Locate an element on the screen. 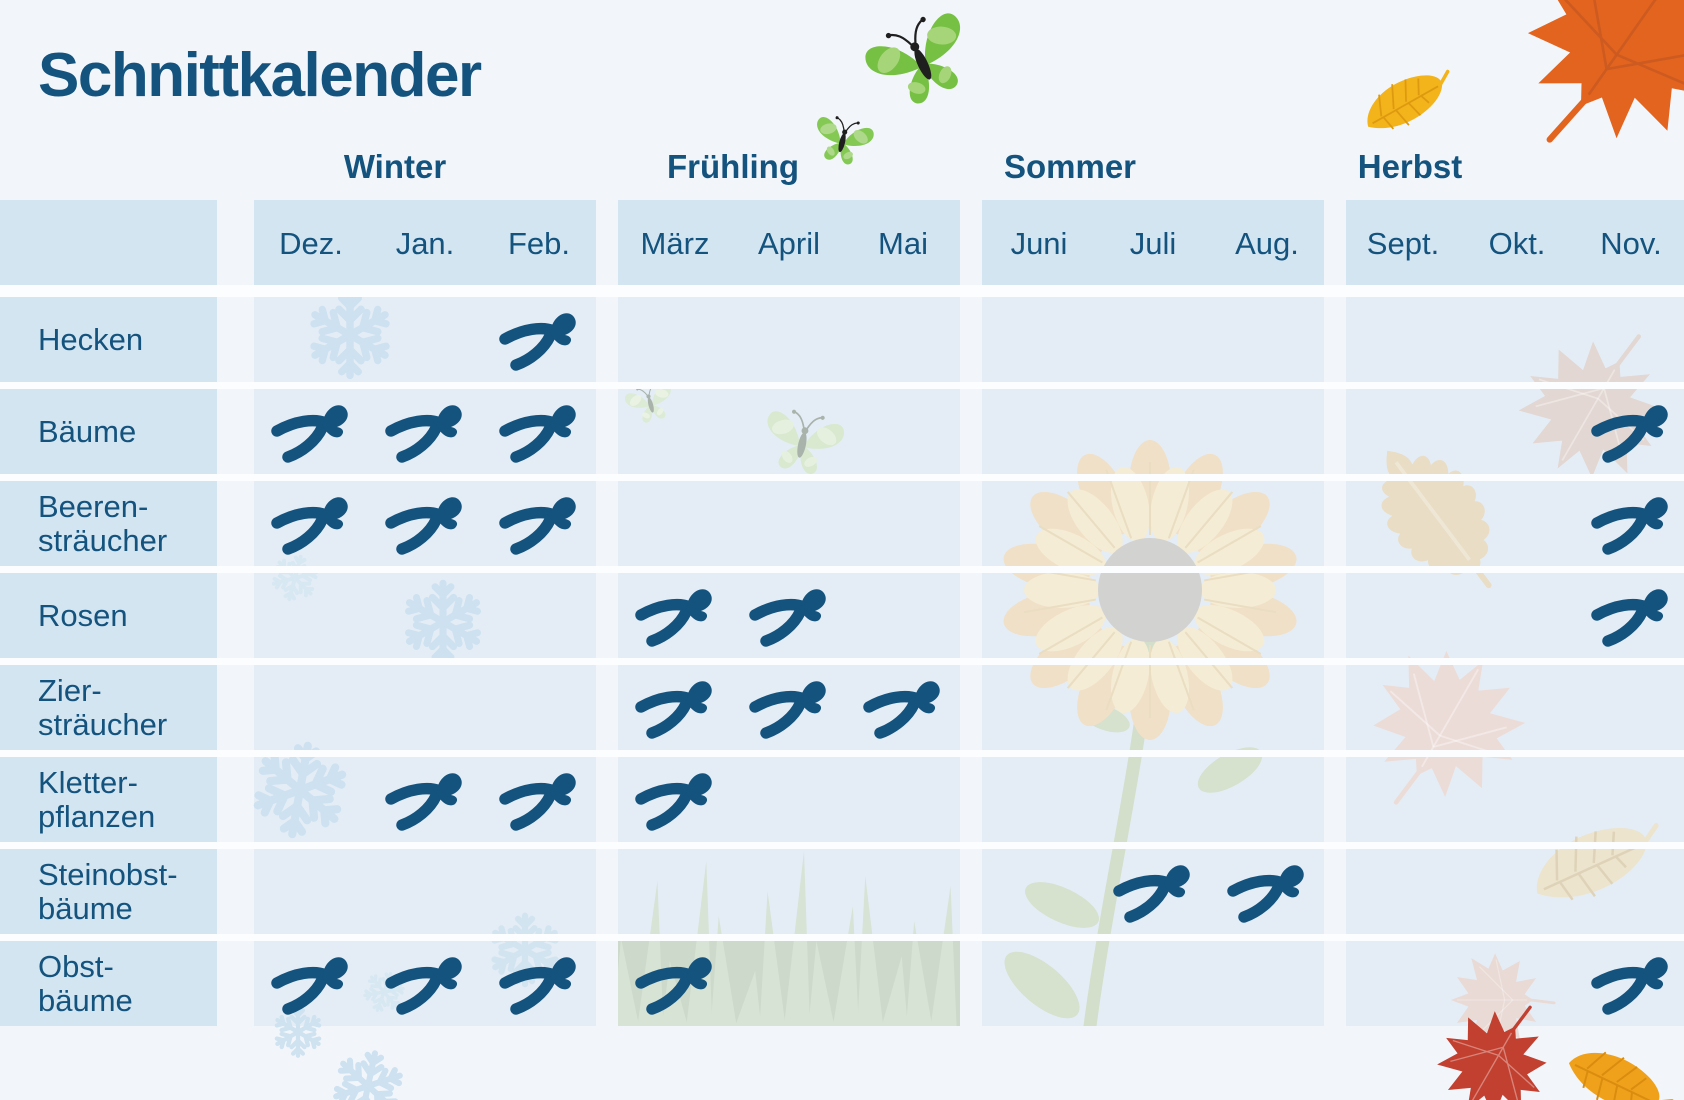 Image resolution: width=1684 pixels, height=1100 pixels. month-label: Sept. is located at coordinates (1403, 243).